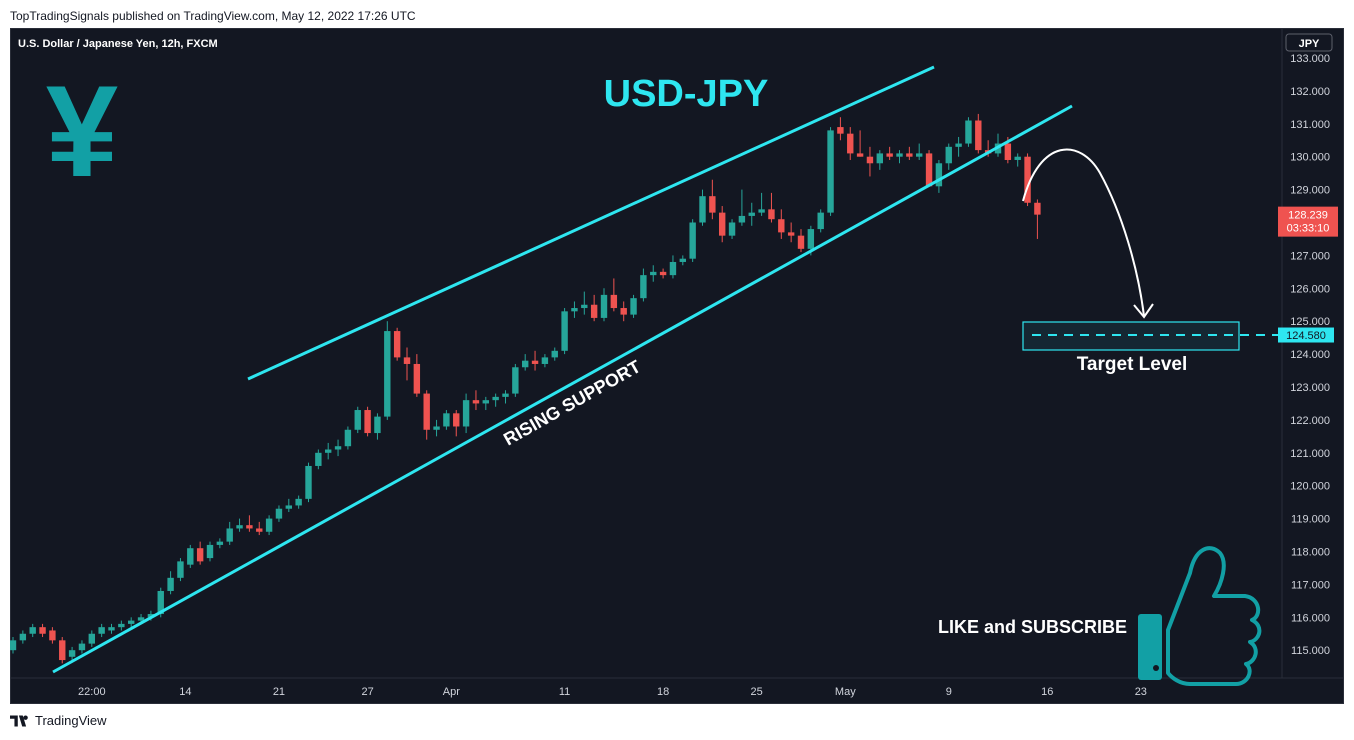 Image resolution: width=1354 pixels, height=740 pixels. I want to click on y-tick-label: 116.000, so click(1310, 618).